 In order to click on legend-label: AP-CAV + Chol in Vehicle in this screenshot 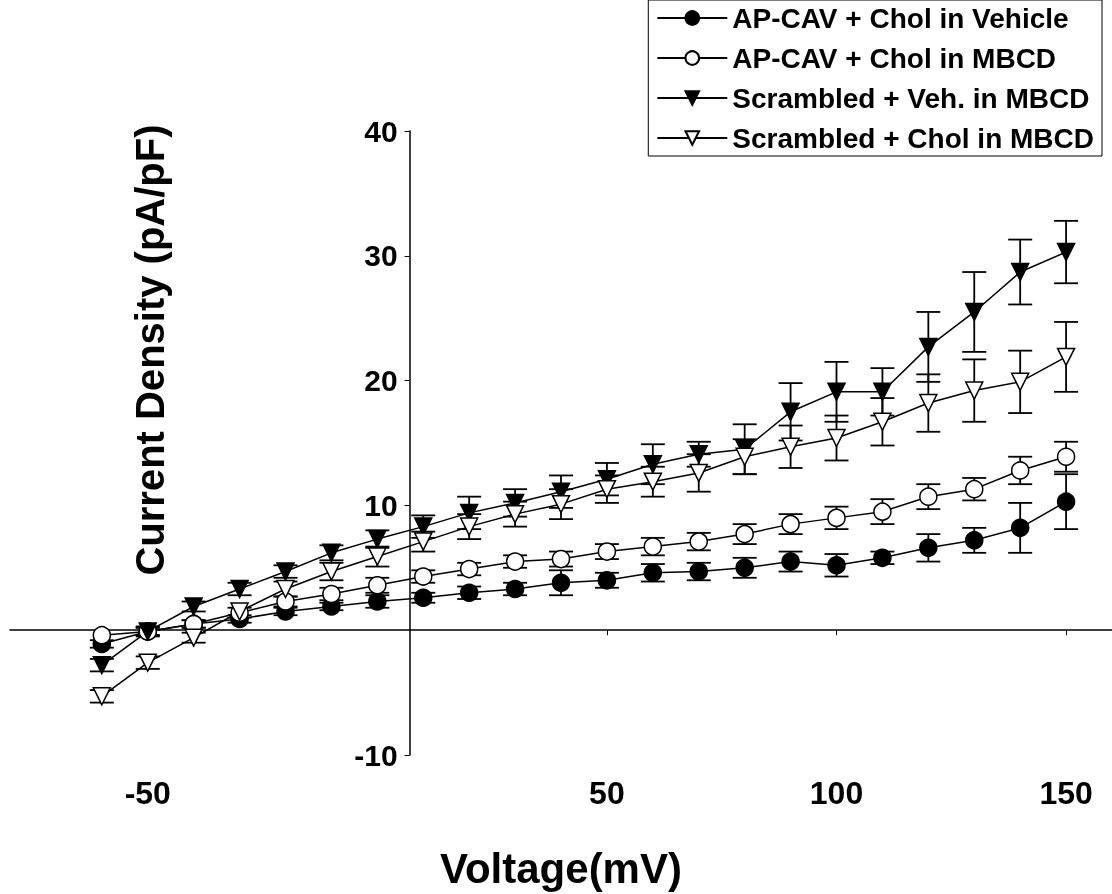, I will do `click(900, 18)`.